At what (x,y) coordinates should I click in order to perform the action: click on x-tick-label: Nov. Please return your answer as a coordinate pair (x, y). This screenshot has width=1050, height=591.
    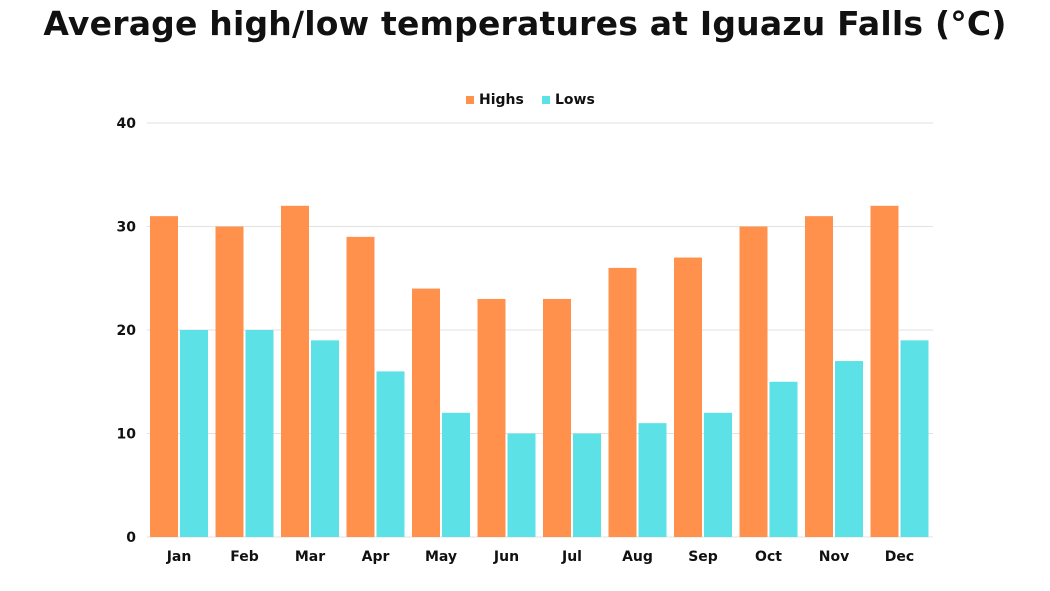
    Looking at the image, I should click on (834, 557).